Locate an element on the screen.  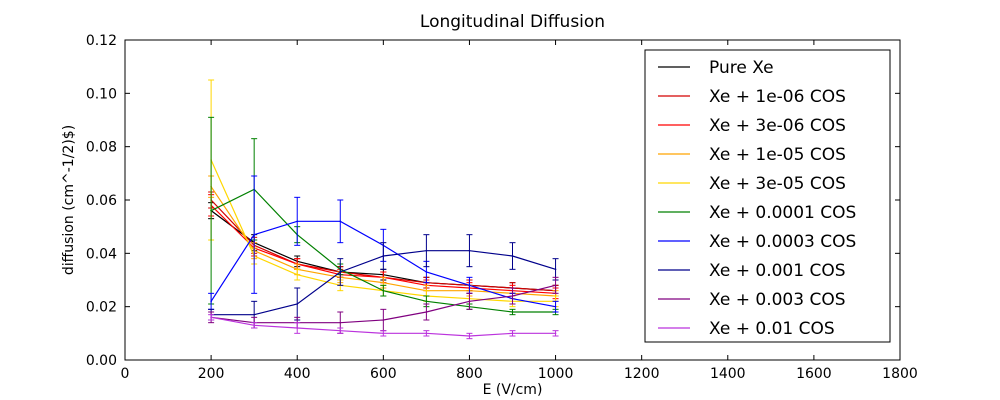
legend-label: Xe + 1e-06 COS is located at coordinates (777, 97).